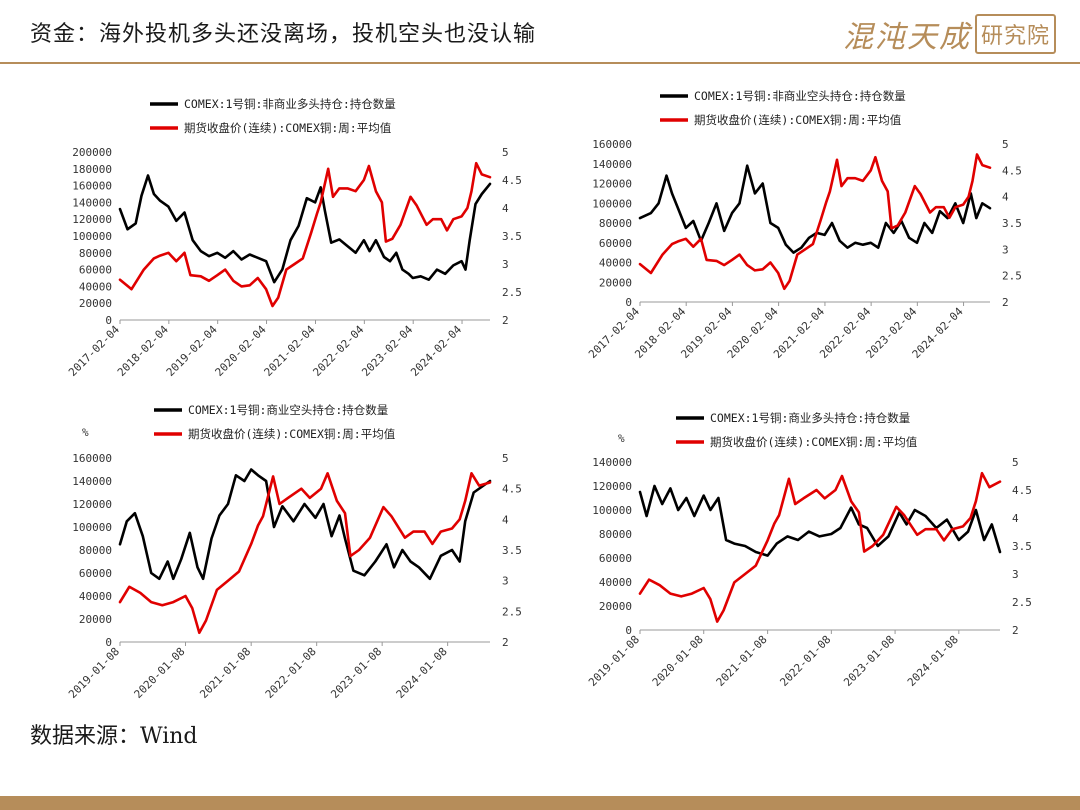  What do you see at coordinates (906, 37) in the screenshot?
I see `brand-name: 混沌天成` at bounding box center [906, 37].